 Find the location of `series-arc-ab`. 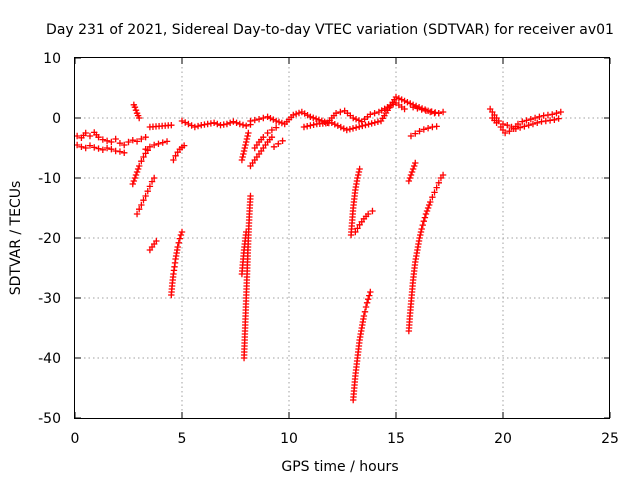

series-arc-ab is located at coordinates (524, 118).